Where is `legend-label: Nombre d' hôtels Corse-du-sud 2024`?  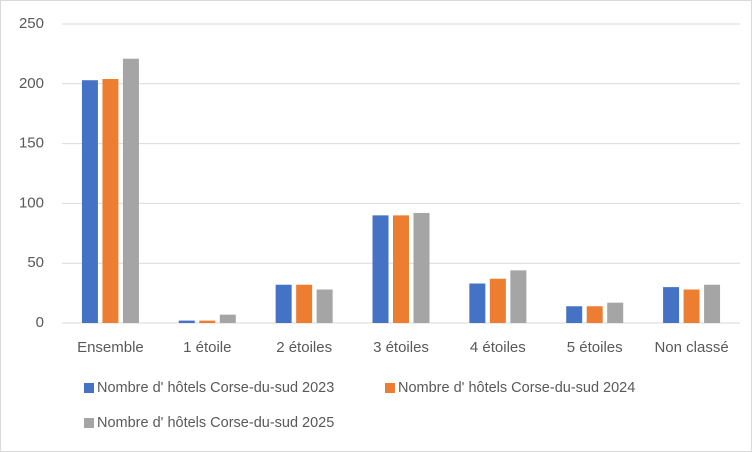 legend-label: Nombre d' hôtels Corse-du-sud 2024 is located at coordinates (516, 388).